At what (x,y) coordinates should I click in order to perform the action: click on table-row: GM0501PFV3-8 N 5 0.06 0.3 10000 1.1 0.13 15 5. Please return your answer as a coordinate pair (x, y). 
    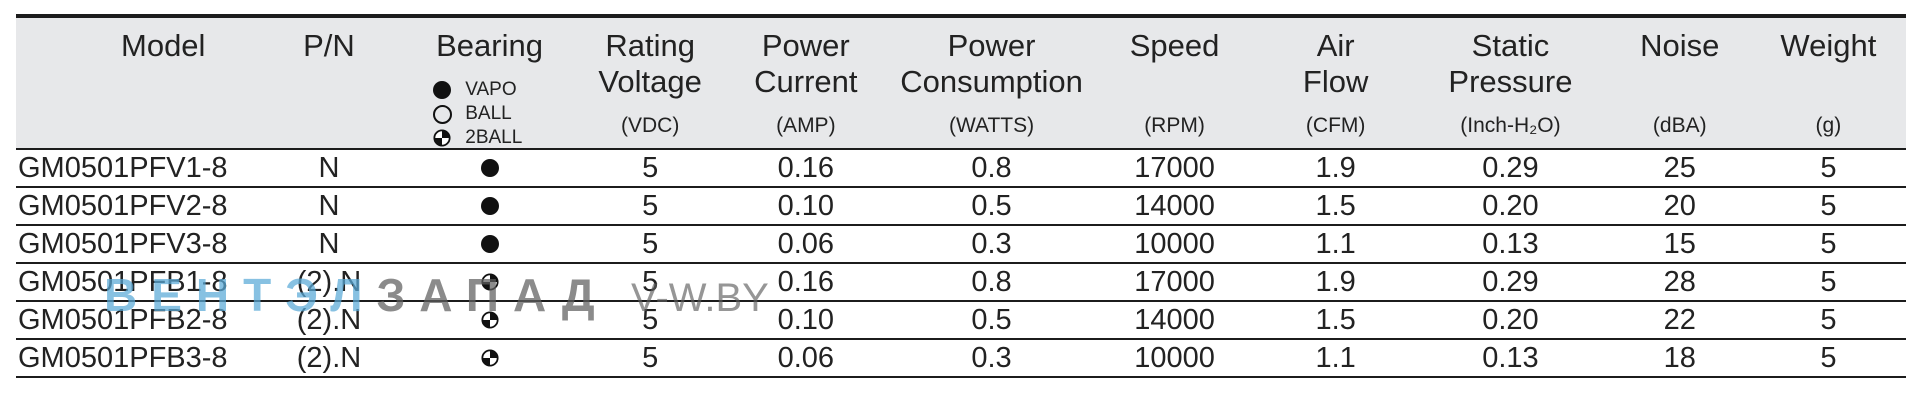
    Looking at the image, I should click on (961, 244).